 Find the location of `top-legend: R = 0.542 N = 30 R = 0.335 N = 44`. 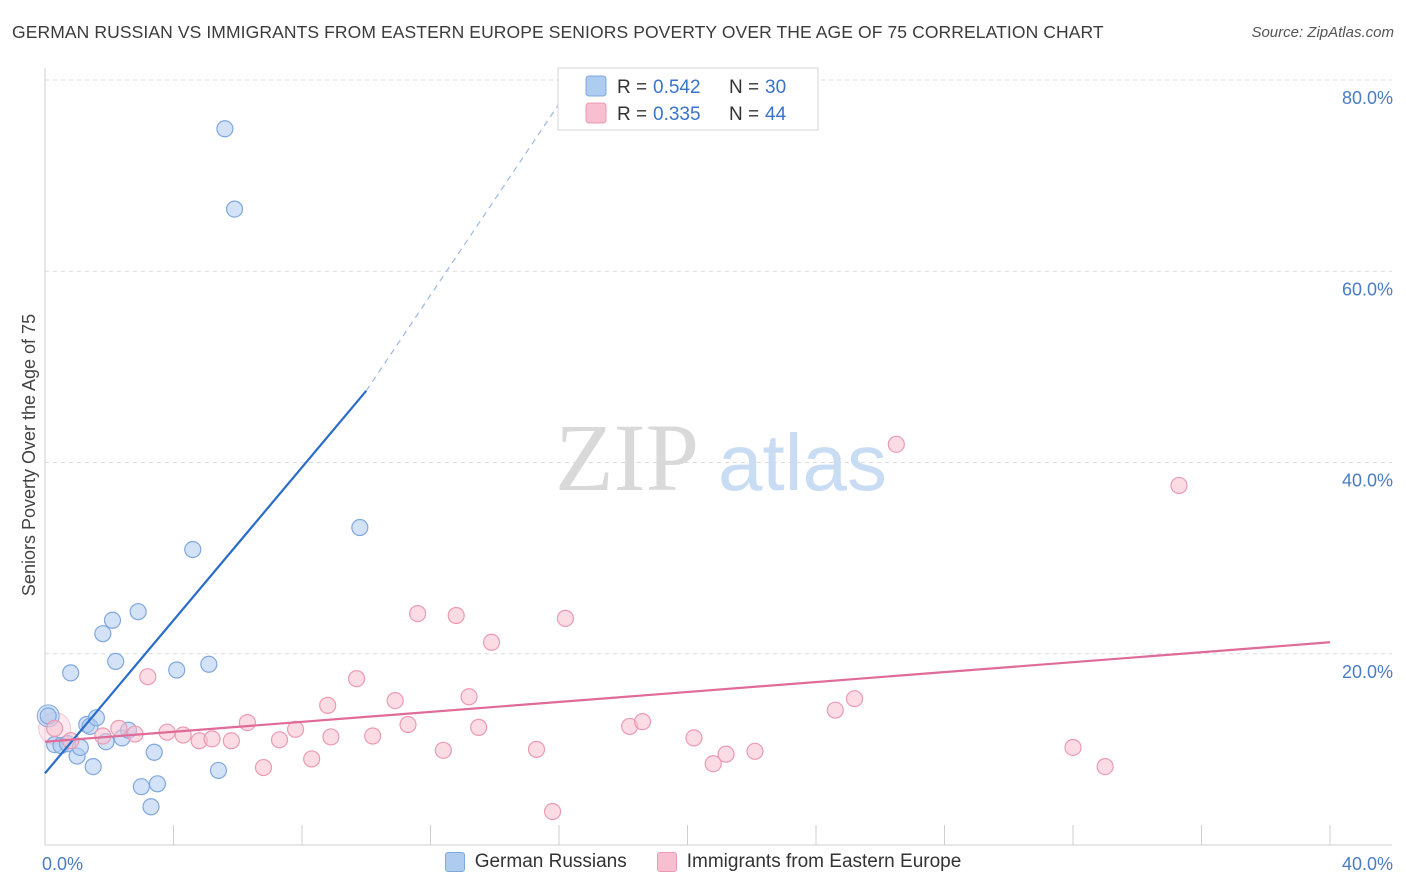

top-legend: R = 0.542 N = 30 R = 0.335 N = 44 is located at coordinates (688, 99).